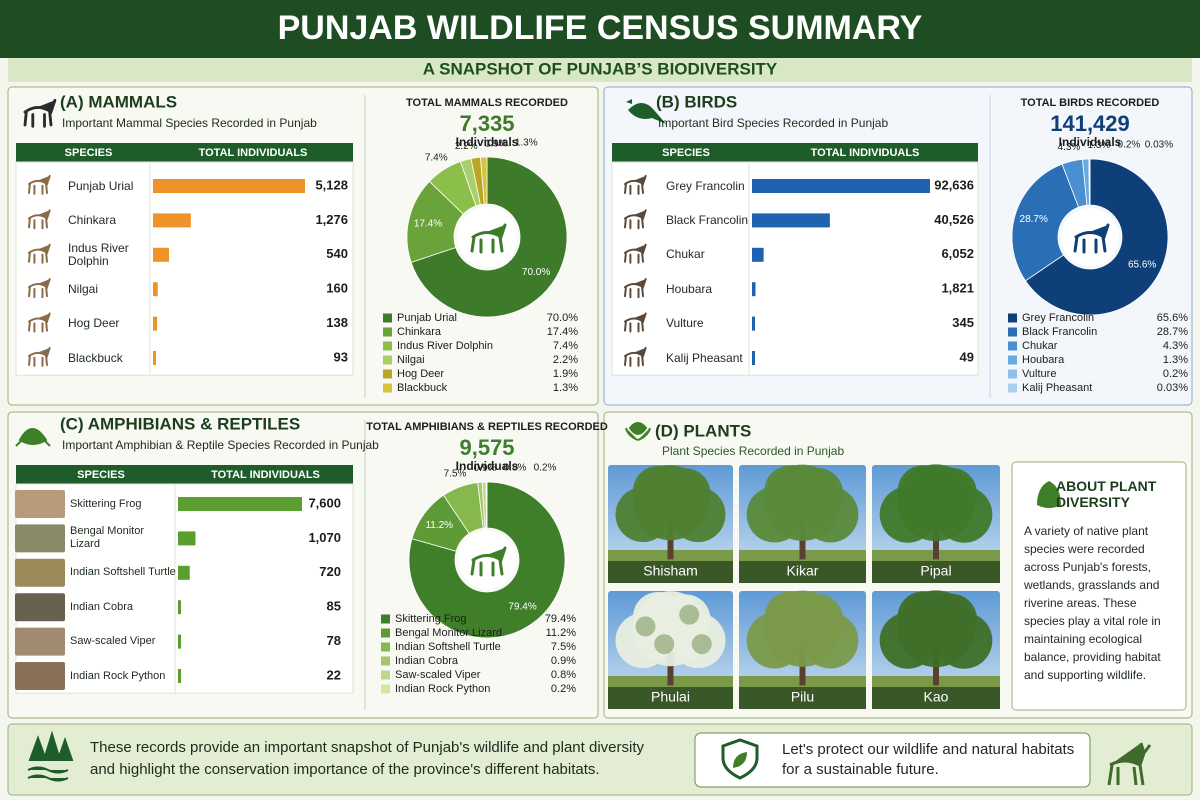  What do you see at coordinates (705, 185) in the screenshot?
I see `species-name: Grey Francolin` at bounding box center [705, 185].